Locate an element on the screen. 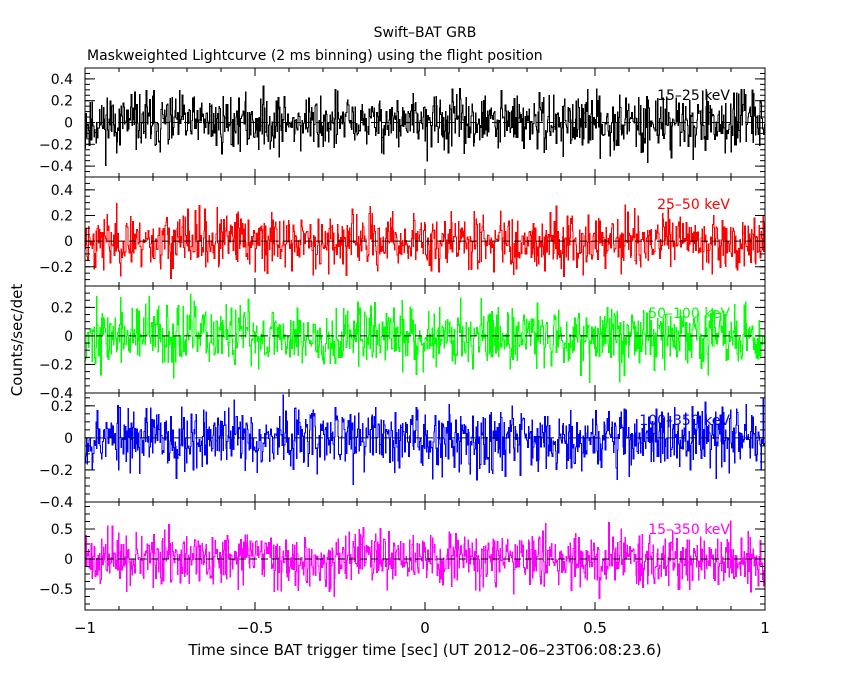  panel-2-series-line is located at coordinates (425, 240).